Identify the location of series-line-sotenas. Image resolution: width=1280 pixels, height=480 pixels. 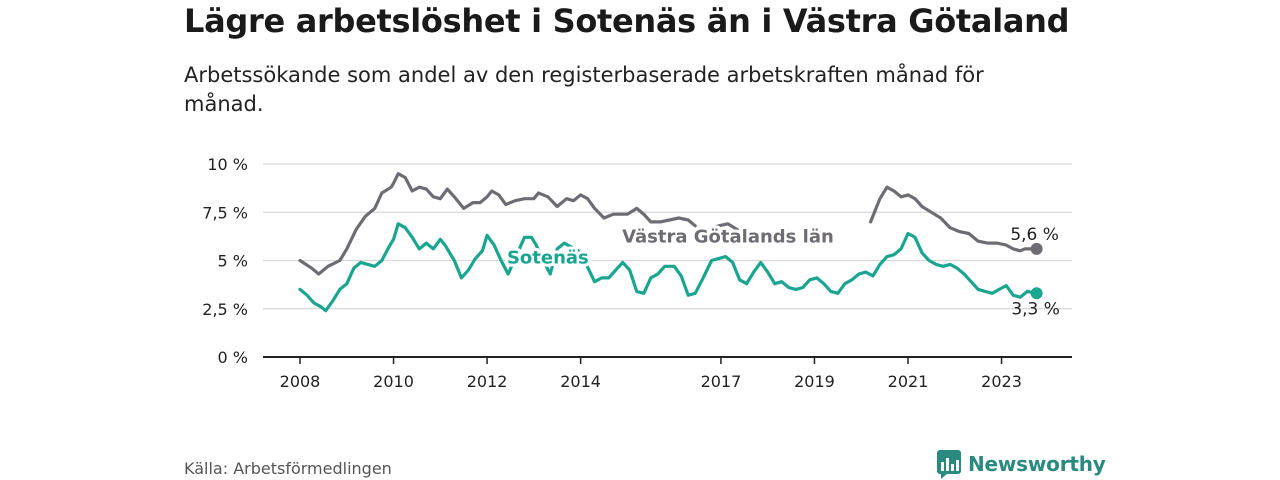
(668, 267).